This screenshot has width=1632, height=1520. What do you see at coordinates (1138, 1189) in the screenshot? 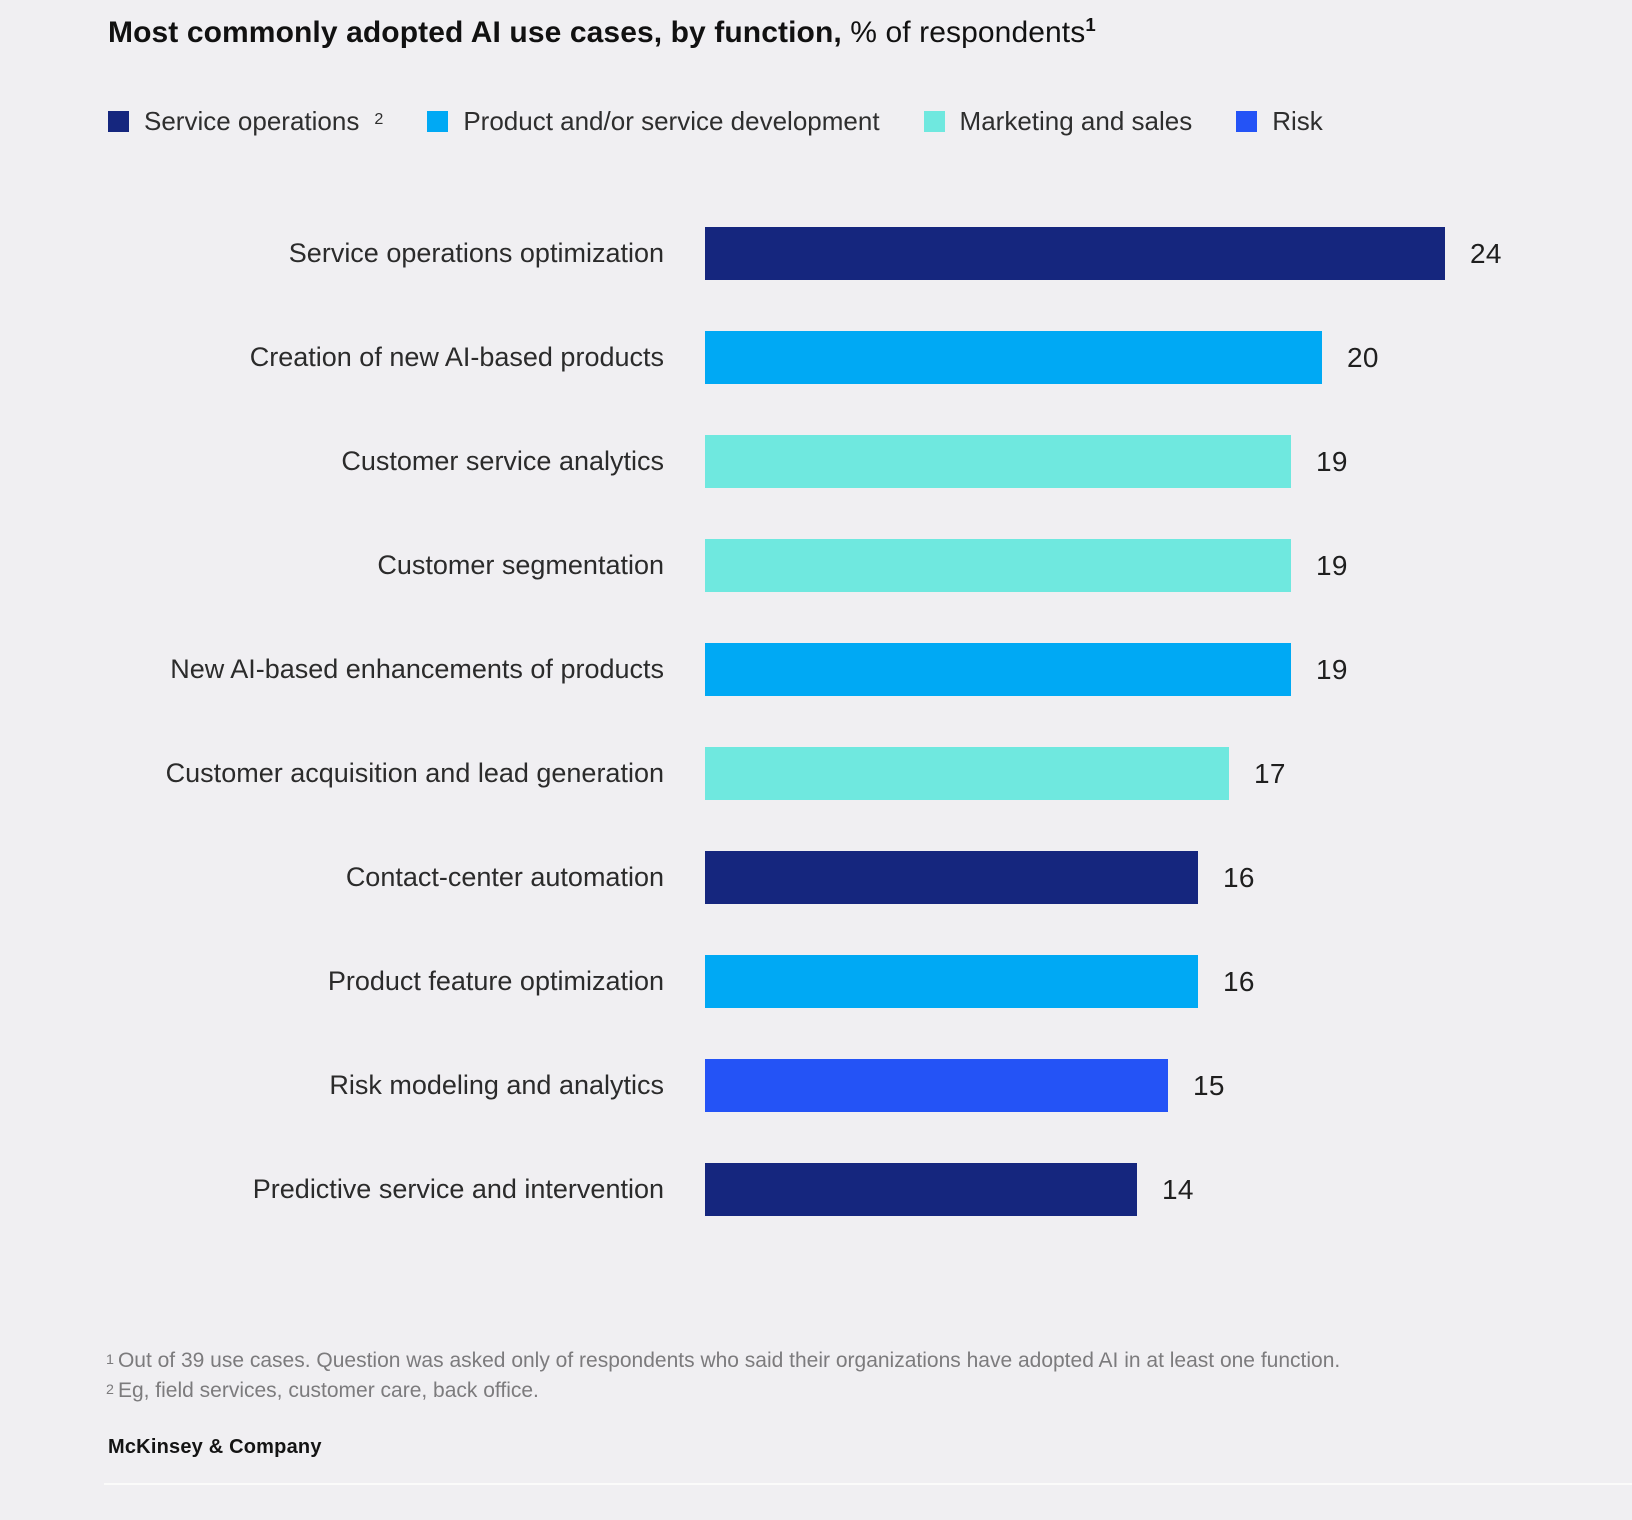
I see `bar-track: 14` at bounding box center [1138, 1189].